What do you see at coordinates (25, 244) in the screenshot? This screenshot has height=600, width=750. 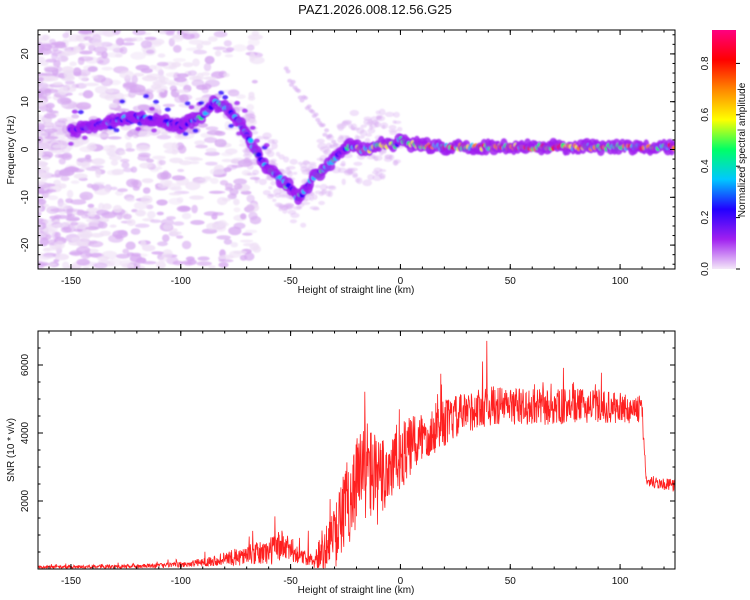 I see `y-tick-label: -20` at bounding box center [25, 244].